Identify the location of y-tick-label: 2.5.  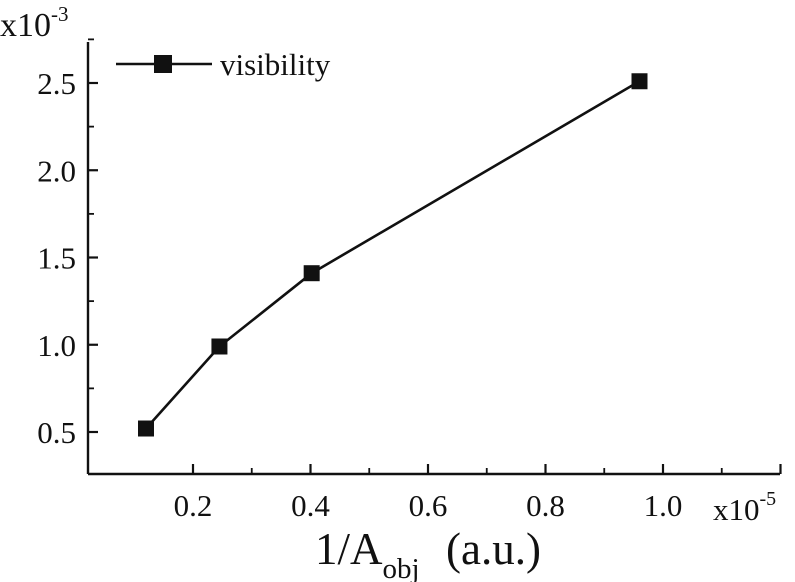
(56, 83).